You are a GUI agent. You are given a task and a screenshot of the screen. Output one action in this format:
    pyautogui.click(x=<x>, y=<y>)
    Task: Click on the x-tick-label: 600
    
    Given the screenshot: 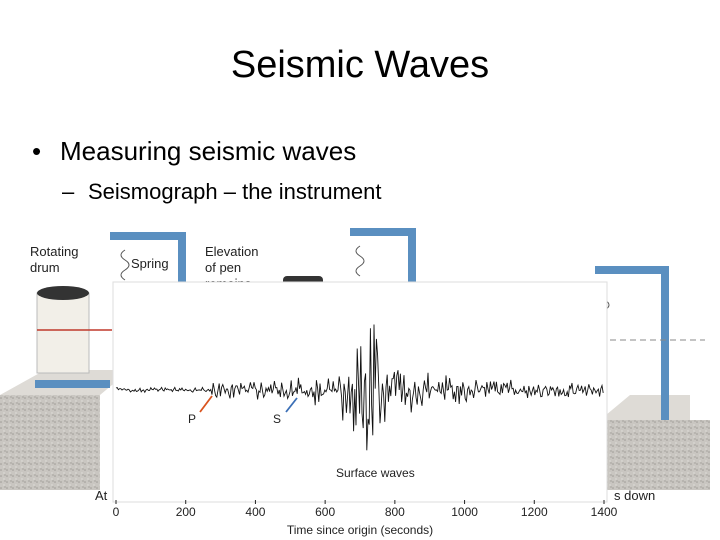 What is the action you would take?
    pyautogui.click(x=325, y=512)
    